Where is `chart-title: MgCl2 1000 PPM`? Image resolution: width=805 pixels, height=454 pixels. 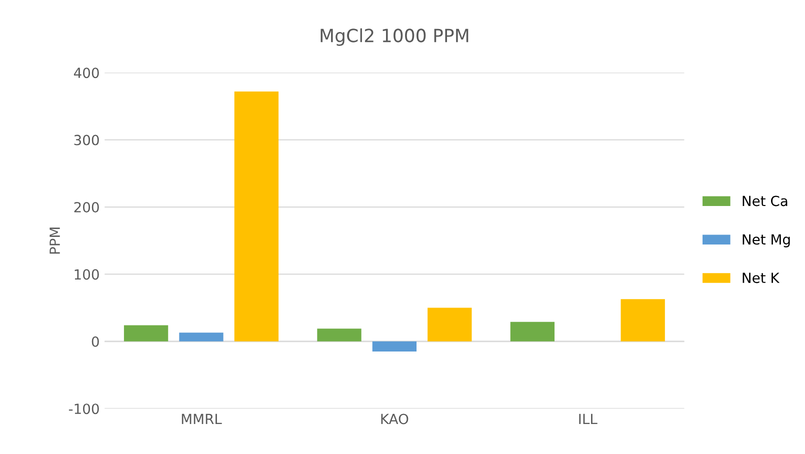
chart-title: MgCl2 1000 PPM is located at coordinates (394, 37).